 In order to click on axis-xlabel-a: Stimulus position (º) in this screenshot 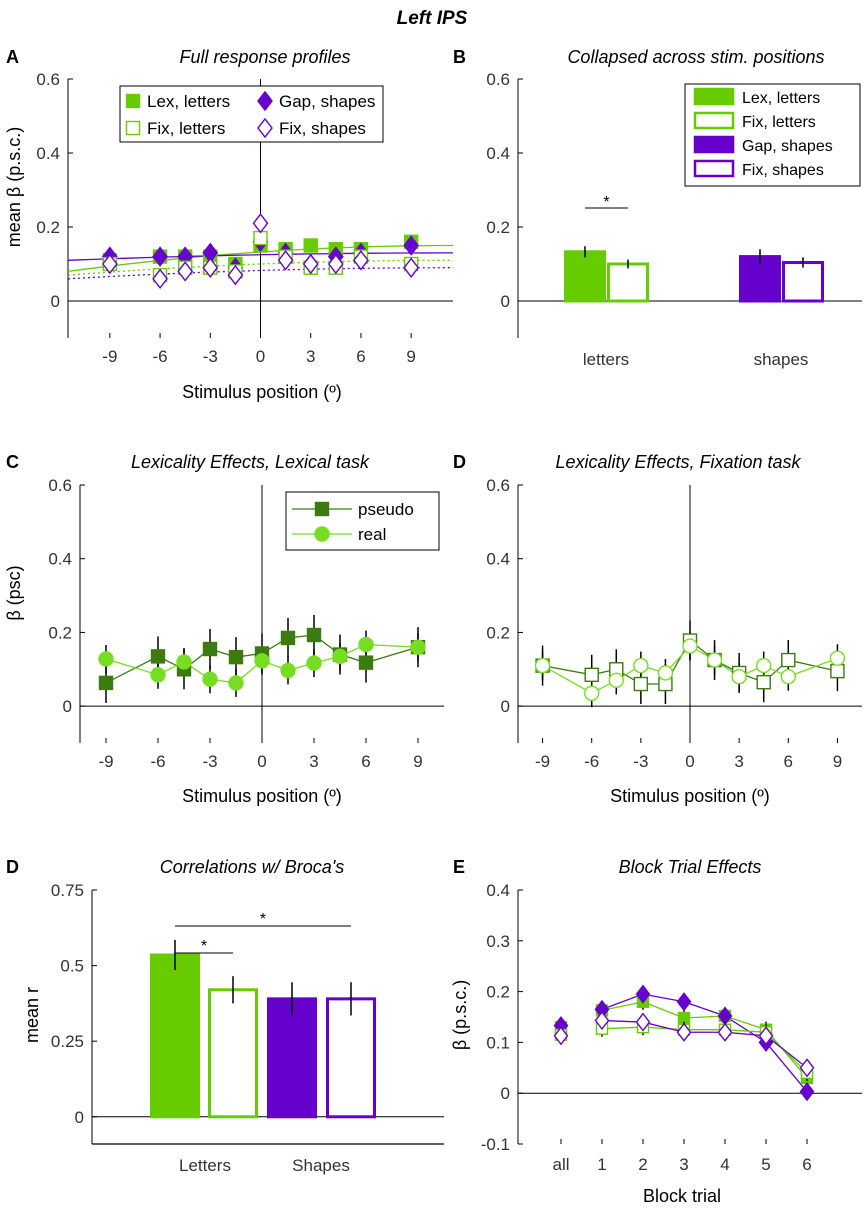, I will do `click(262, 392)`.